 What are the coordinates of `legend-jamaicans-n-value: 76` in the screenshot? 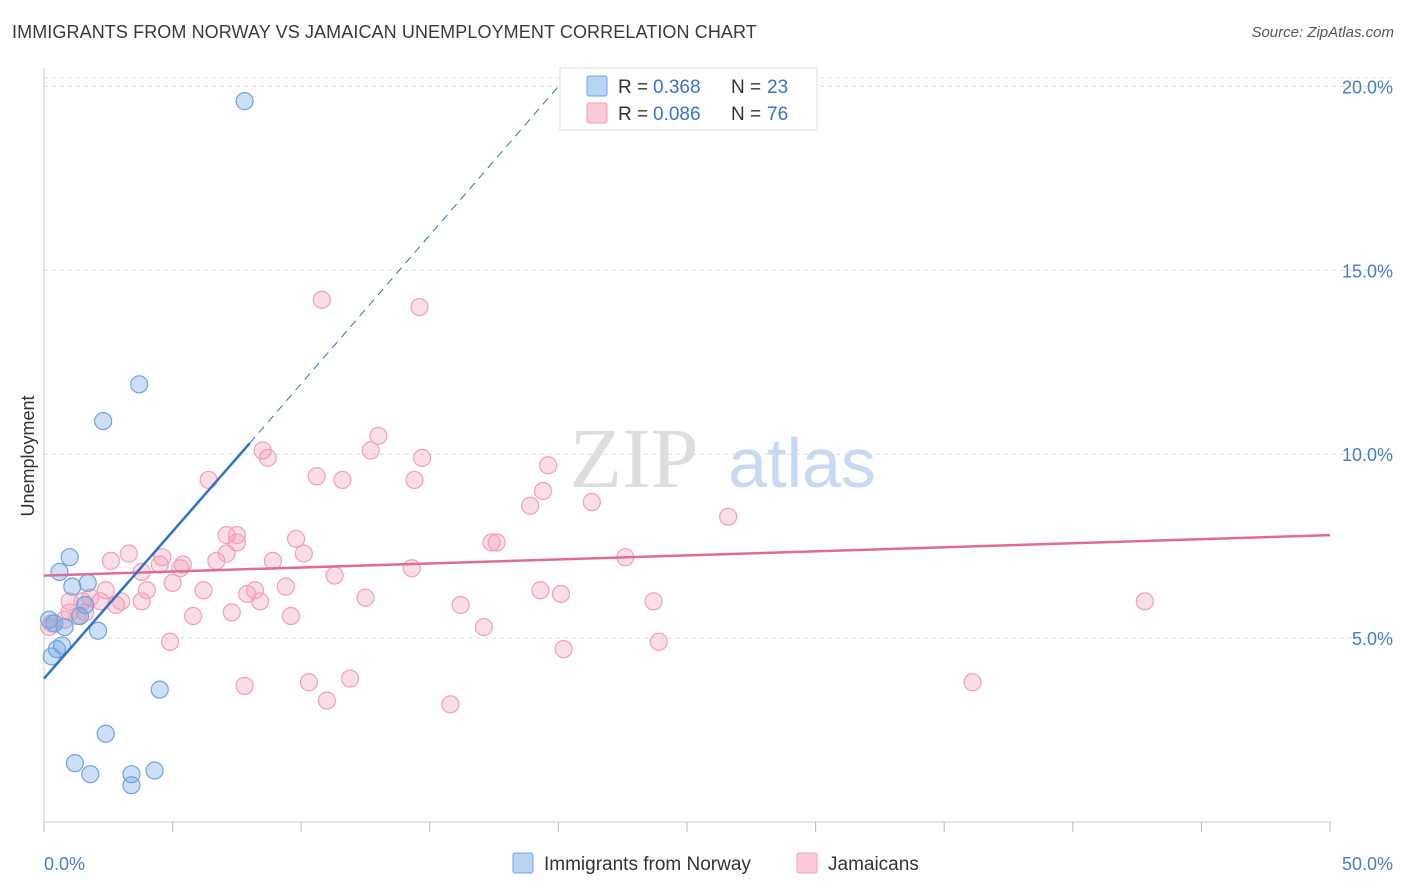 It's located at (777, 114).